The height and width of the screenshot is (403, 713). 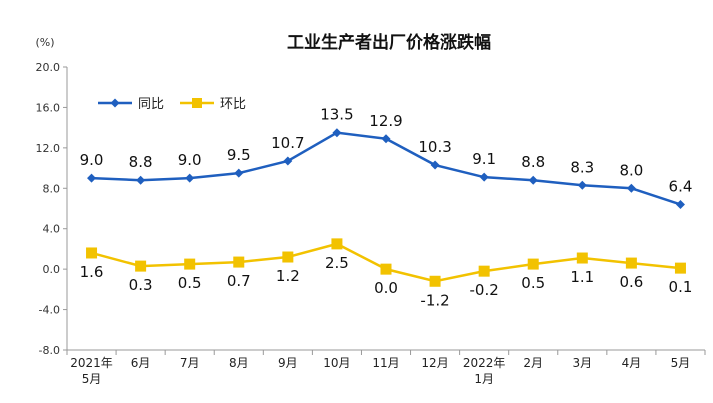 What do you see at coordinates (92, 272) in the screenshot?
I see `data-label: 1.6` at bounding box center [92, 272].